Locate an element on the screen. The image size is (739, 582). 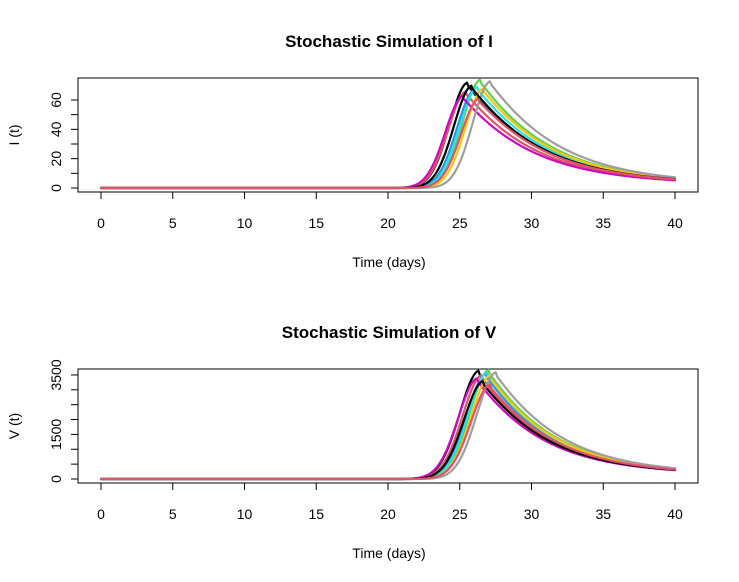
y-axis-label: I (t) is located at coordinates (14, 135).